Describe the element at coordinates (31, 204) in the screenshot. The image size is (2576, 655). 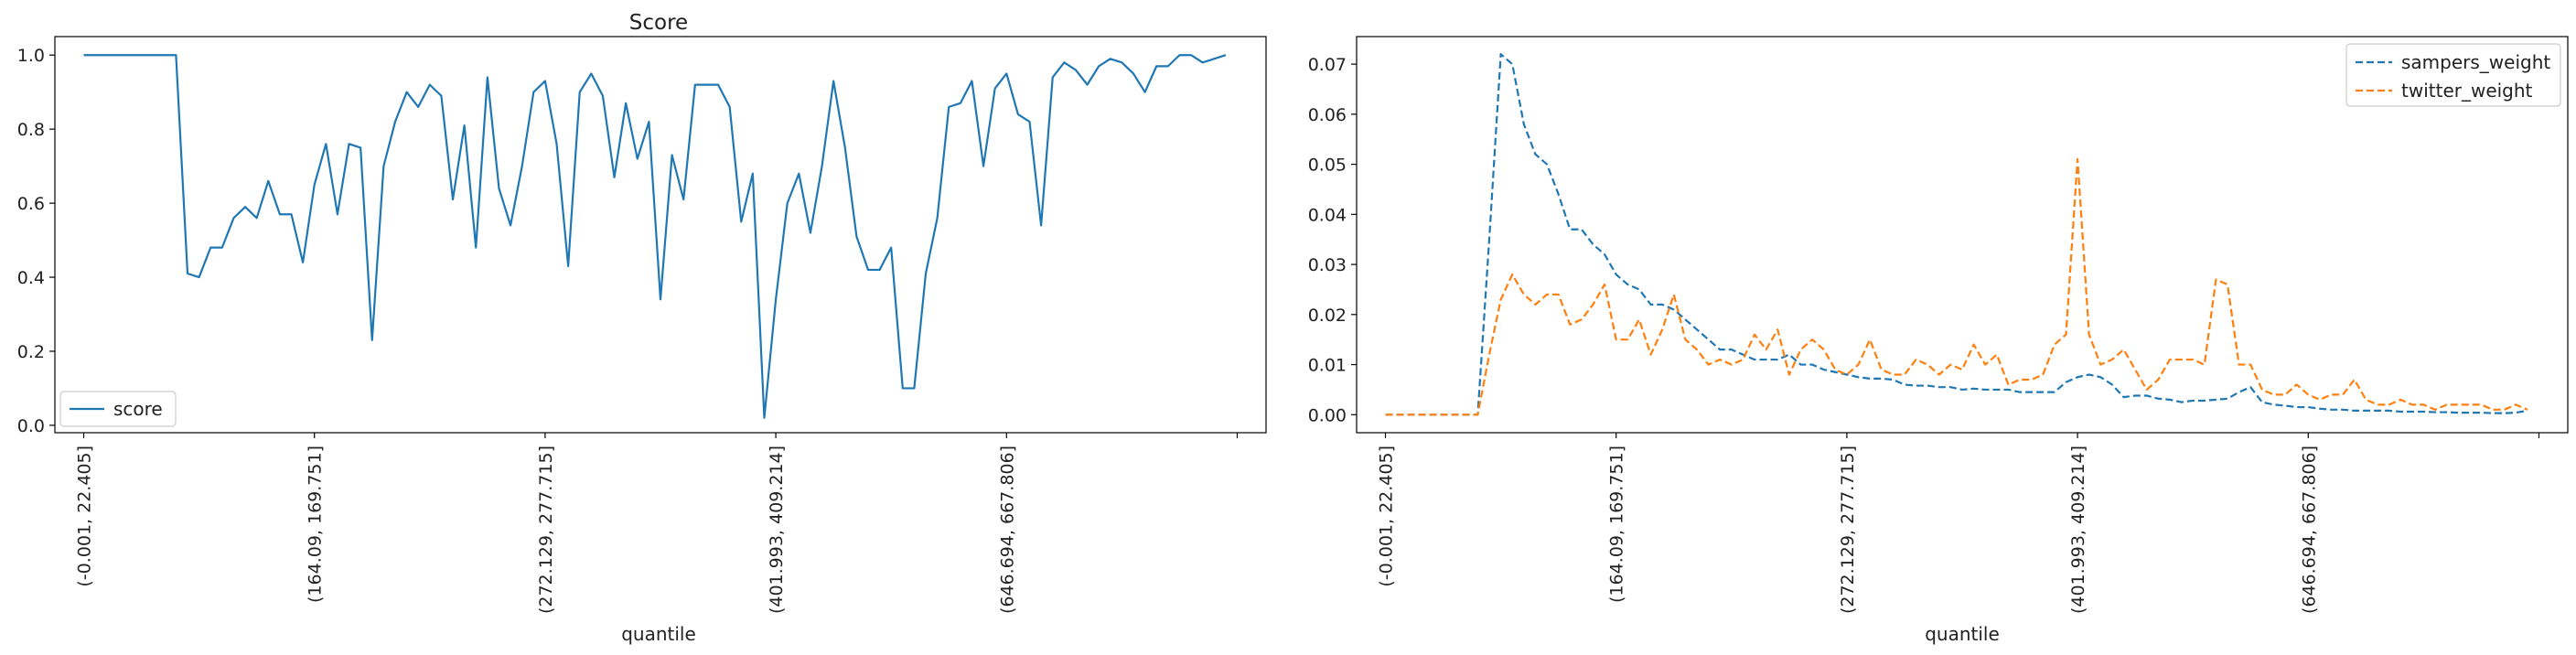
I see `score-y-tick-label: 0.6` at that location.